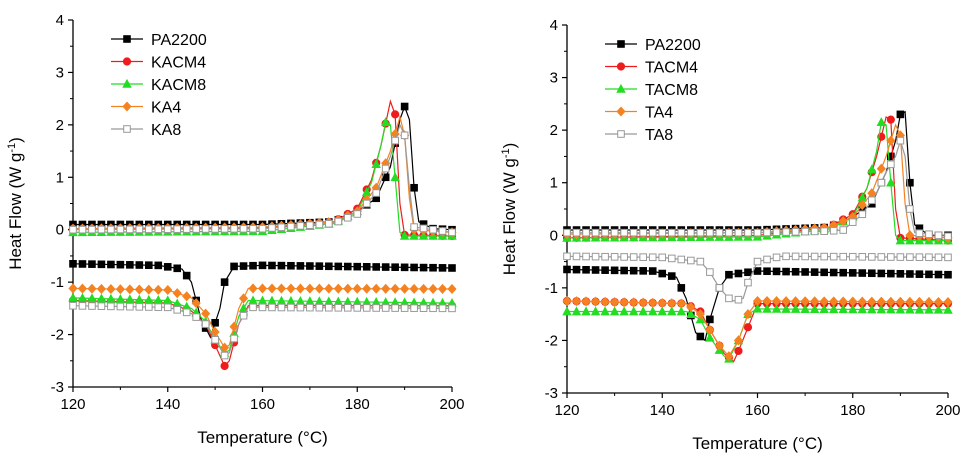 This screenshot has height=465, width=965. What do you see at coordinates (551, 288) in the screenshot?
I see `y-tick-label: -1` at bounding box center [551, 288].